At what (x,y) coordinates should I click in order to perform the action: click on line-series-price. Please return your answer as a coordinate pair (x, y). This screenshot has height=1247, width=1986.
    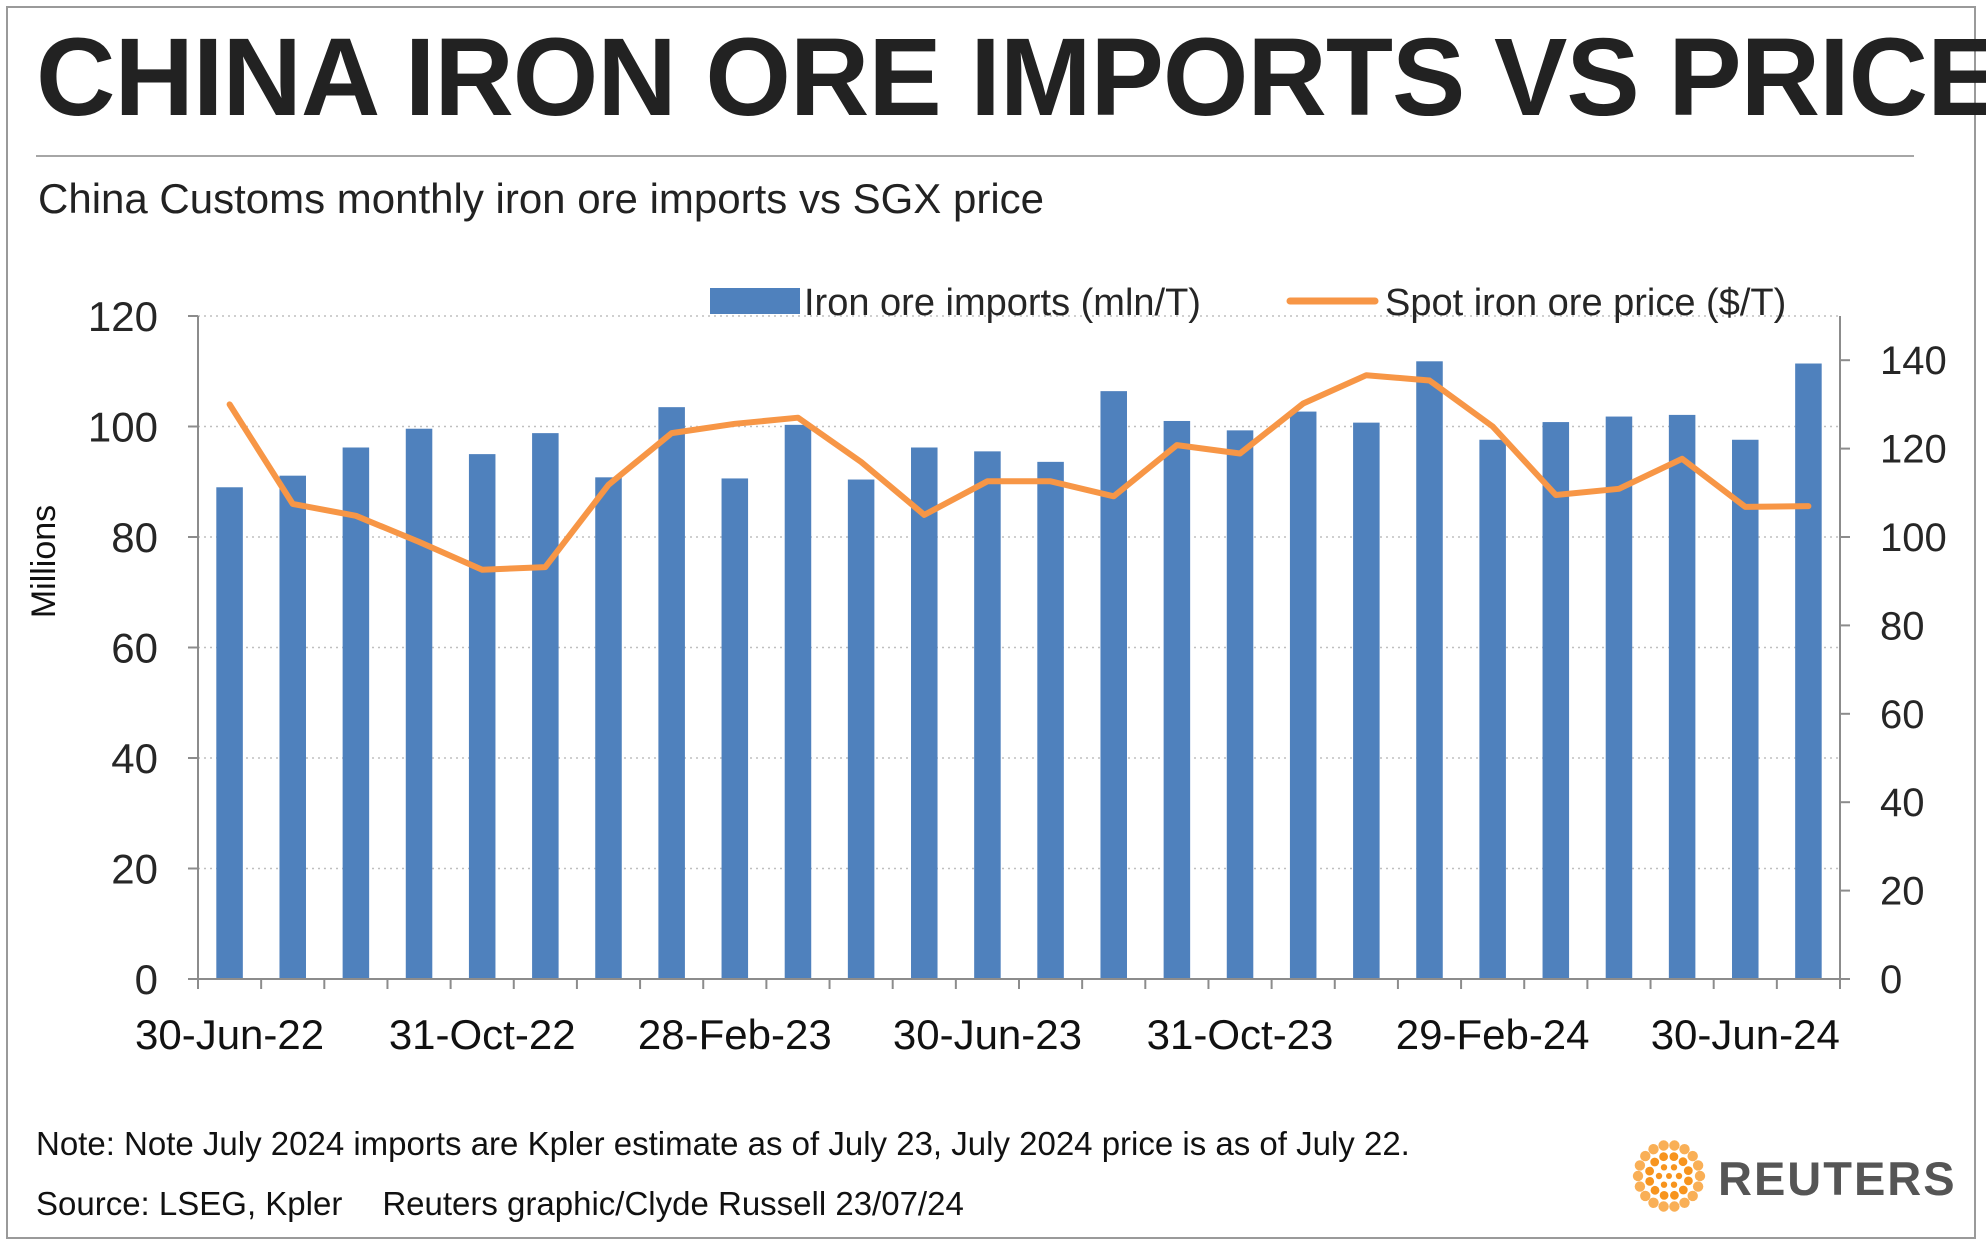
    Looking at the image, I should click on (1019, 472).